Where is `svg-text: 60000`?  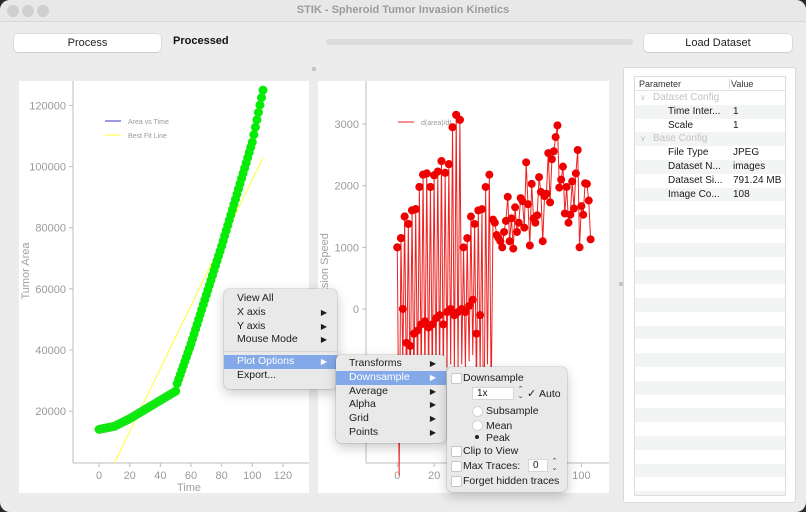 svg-text: 60000 is located at coordinates (50, 290).